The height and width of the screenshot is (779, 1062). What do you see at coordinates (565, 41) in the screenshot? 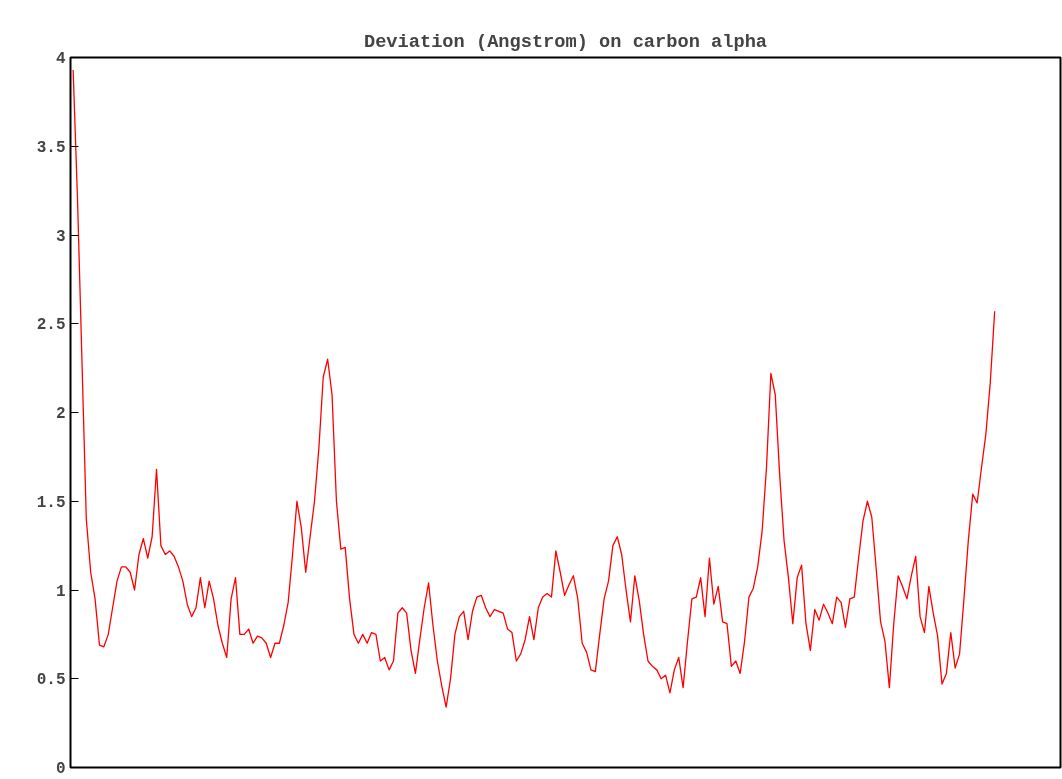
I see `chart-title: Deviation (Angstrom) on carbon alpha` at bounding box center [565, 41].